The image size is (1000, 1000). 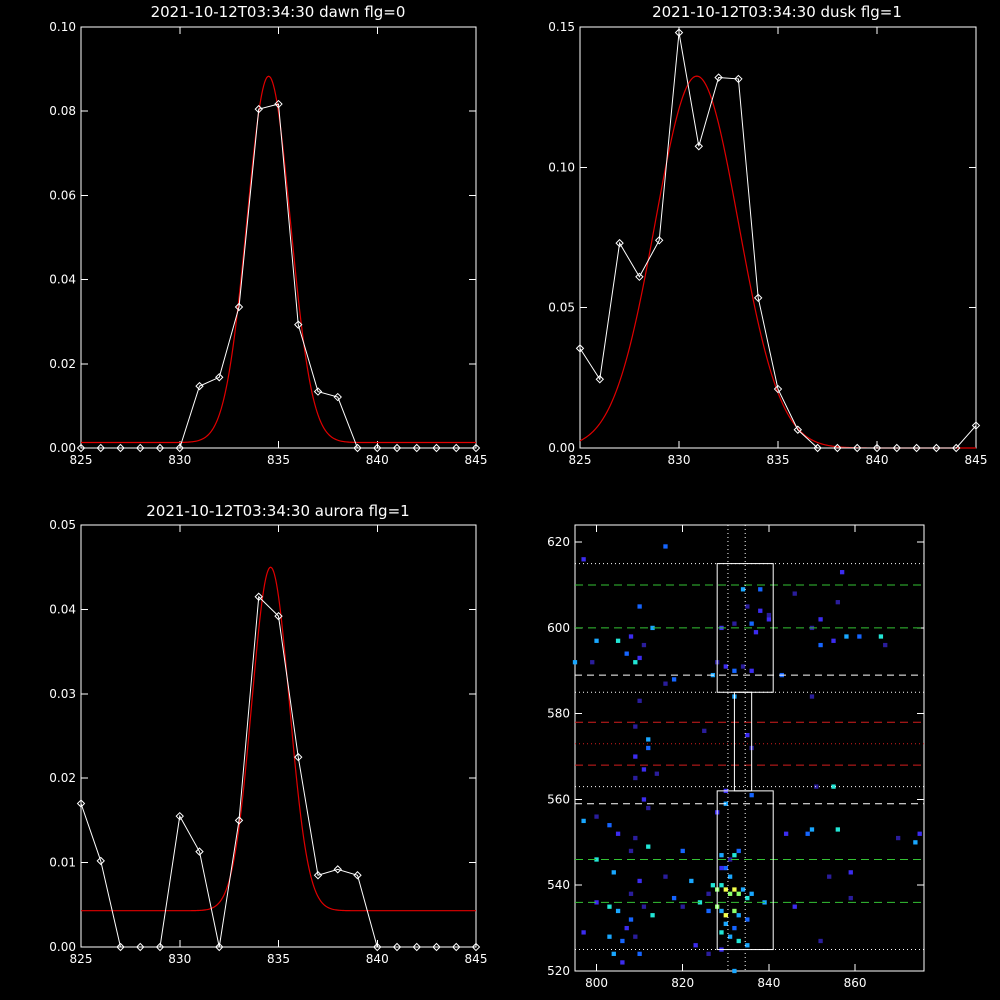 I want to click on y-tick-label: 0.06, so click(x=62, y=195).